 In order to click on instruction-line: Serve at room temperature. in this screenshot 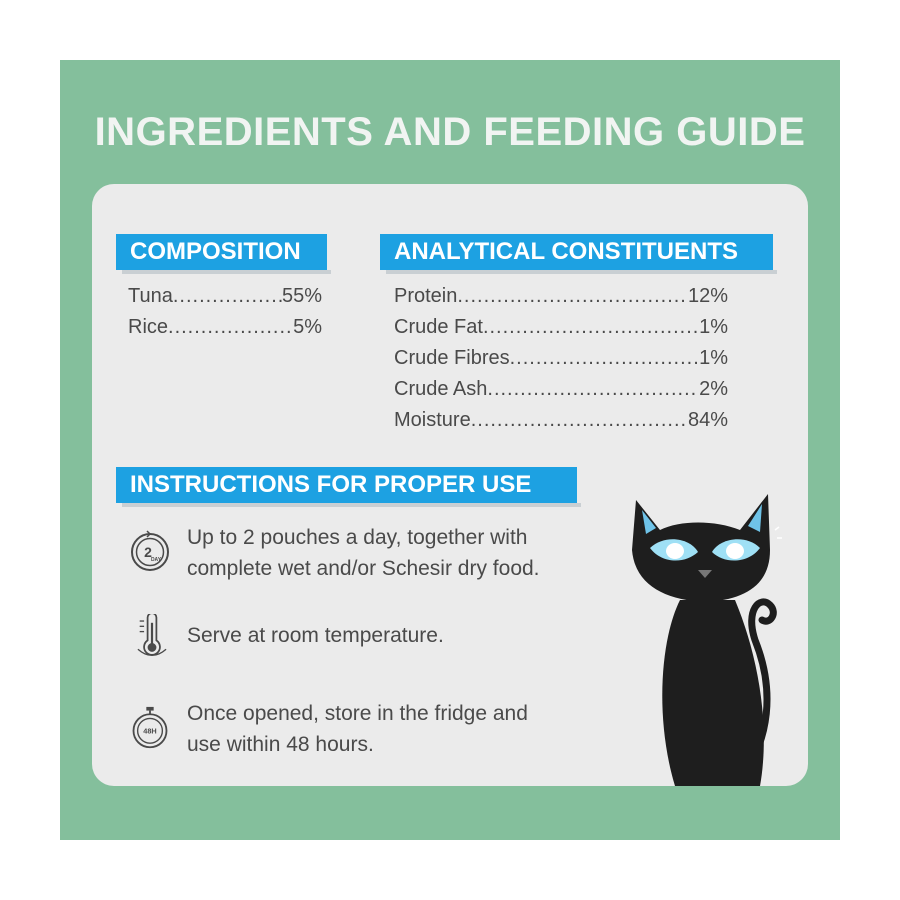, I will do `click(315, 635)`.